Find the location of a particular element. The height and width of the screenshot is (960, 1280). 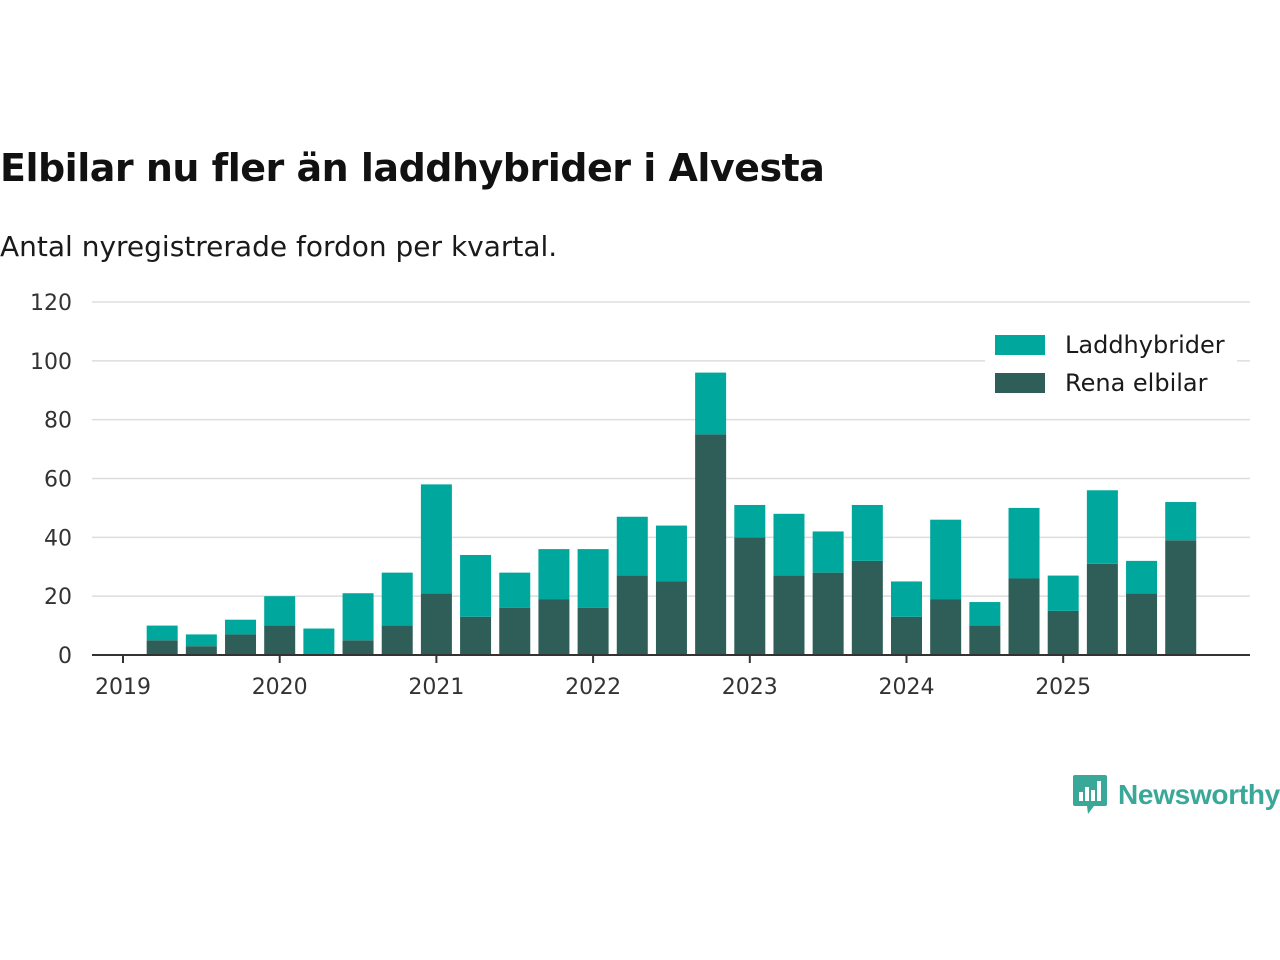

brand-logo: Newsworthy is located at coordinates (1176, 795).